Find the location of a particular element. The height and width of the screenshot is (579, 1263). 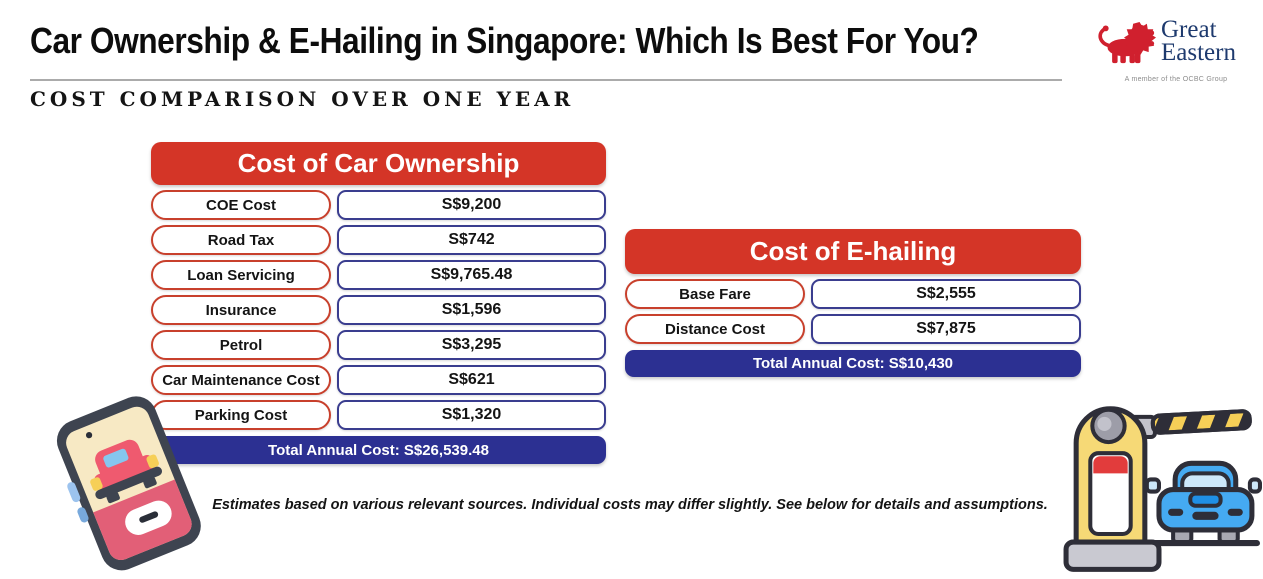

cost-row: Road Tax S$742 is located at coordinates (378, 240).